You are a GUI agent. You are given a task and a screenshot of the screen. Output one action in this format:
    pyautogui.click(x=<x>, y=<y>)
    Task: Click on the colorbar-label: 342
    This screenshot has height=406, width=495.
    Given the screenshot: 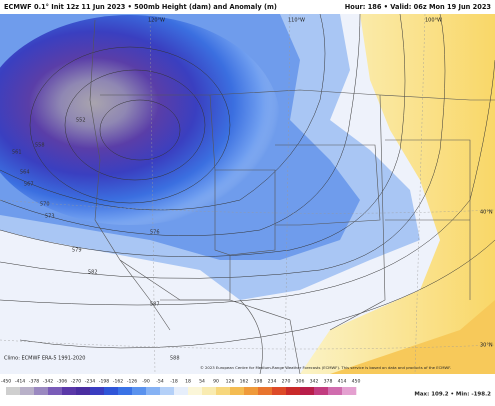 What is the action you would take?
    pyautogui.click(x=314, y=382)
    